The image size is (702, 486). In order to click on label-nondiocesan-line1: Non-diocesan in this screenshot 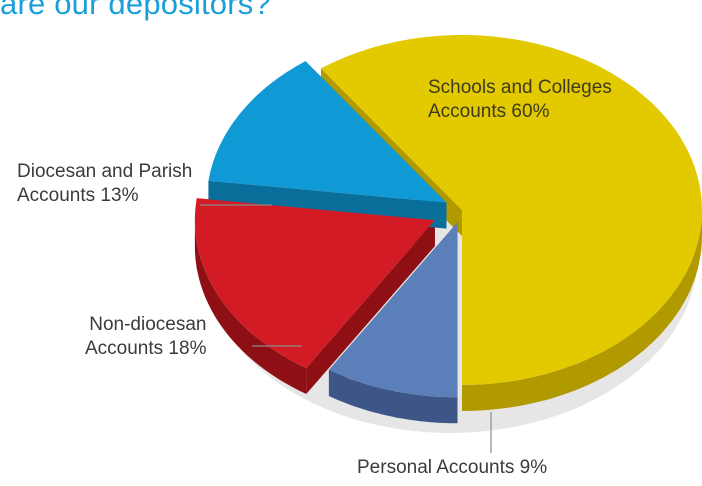, I will do `click(148, 324)`.